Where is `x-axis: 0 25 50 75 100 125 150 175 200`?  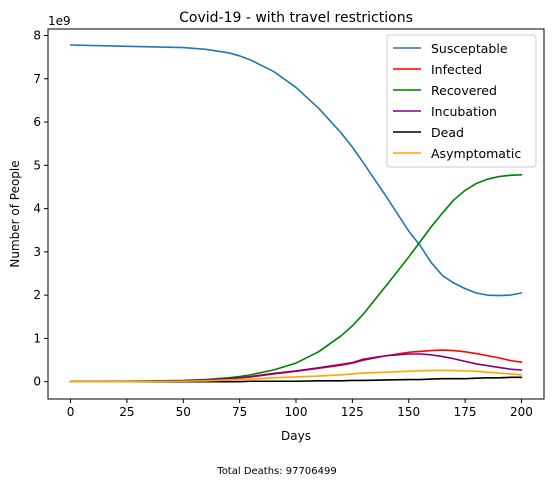
x-axis: 0 25 50 75 100 125 150 175 200 is located at coordinates (300, 409).